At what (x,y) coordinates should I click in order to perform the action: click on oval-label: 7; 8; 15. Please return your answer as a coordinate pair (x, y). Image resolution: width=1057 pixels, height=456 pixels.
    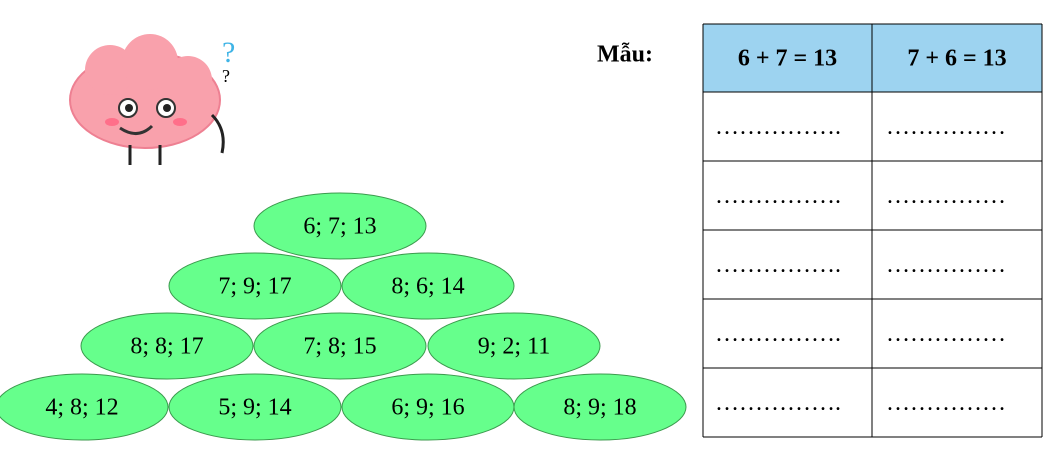
    Looking at the image, I should click on (339, 347).